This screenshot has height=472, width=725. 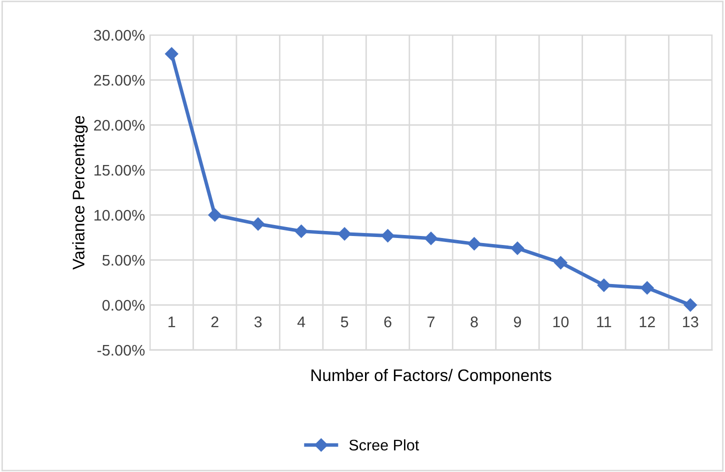 I want to click on y-tick-label: 0.00%, so click(x=123, y=305).